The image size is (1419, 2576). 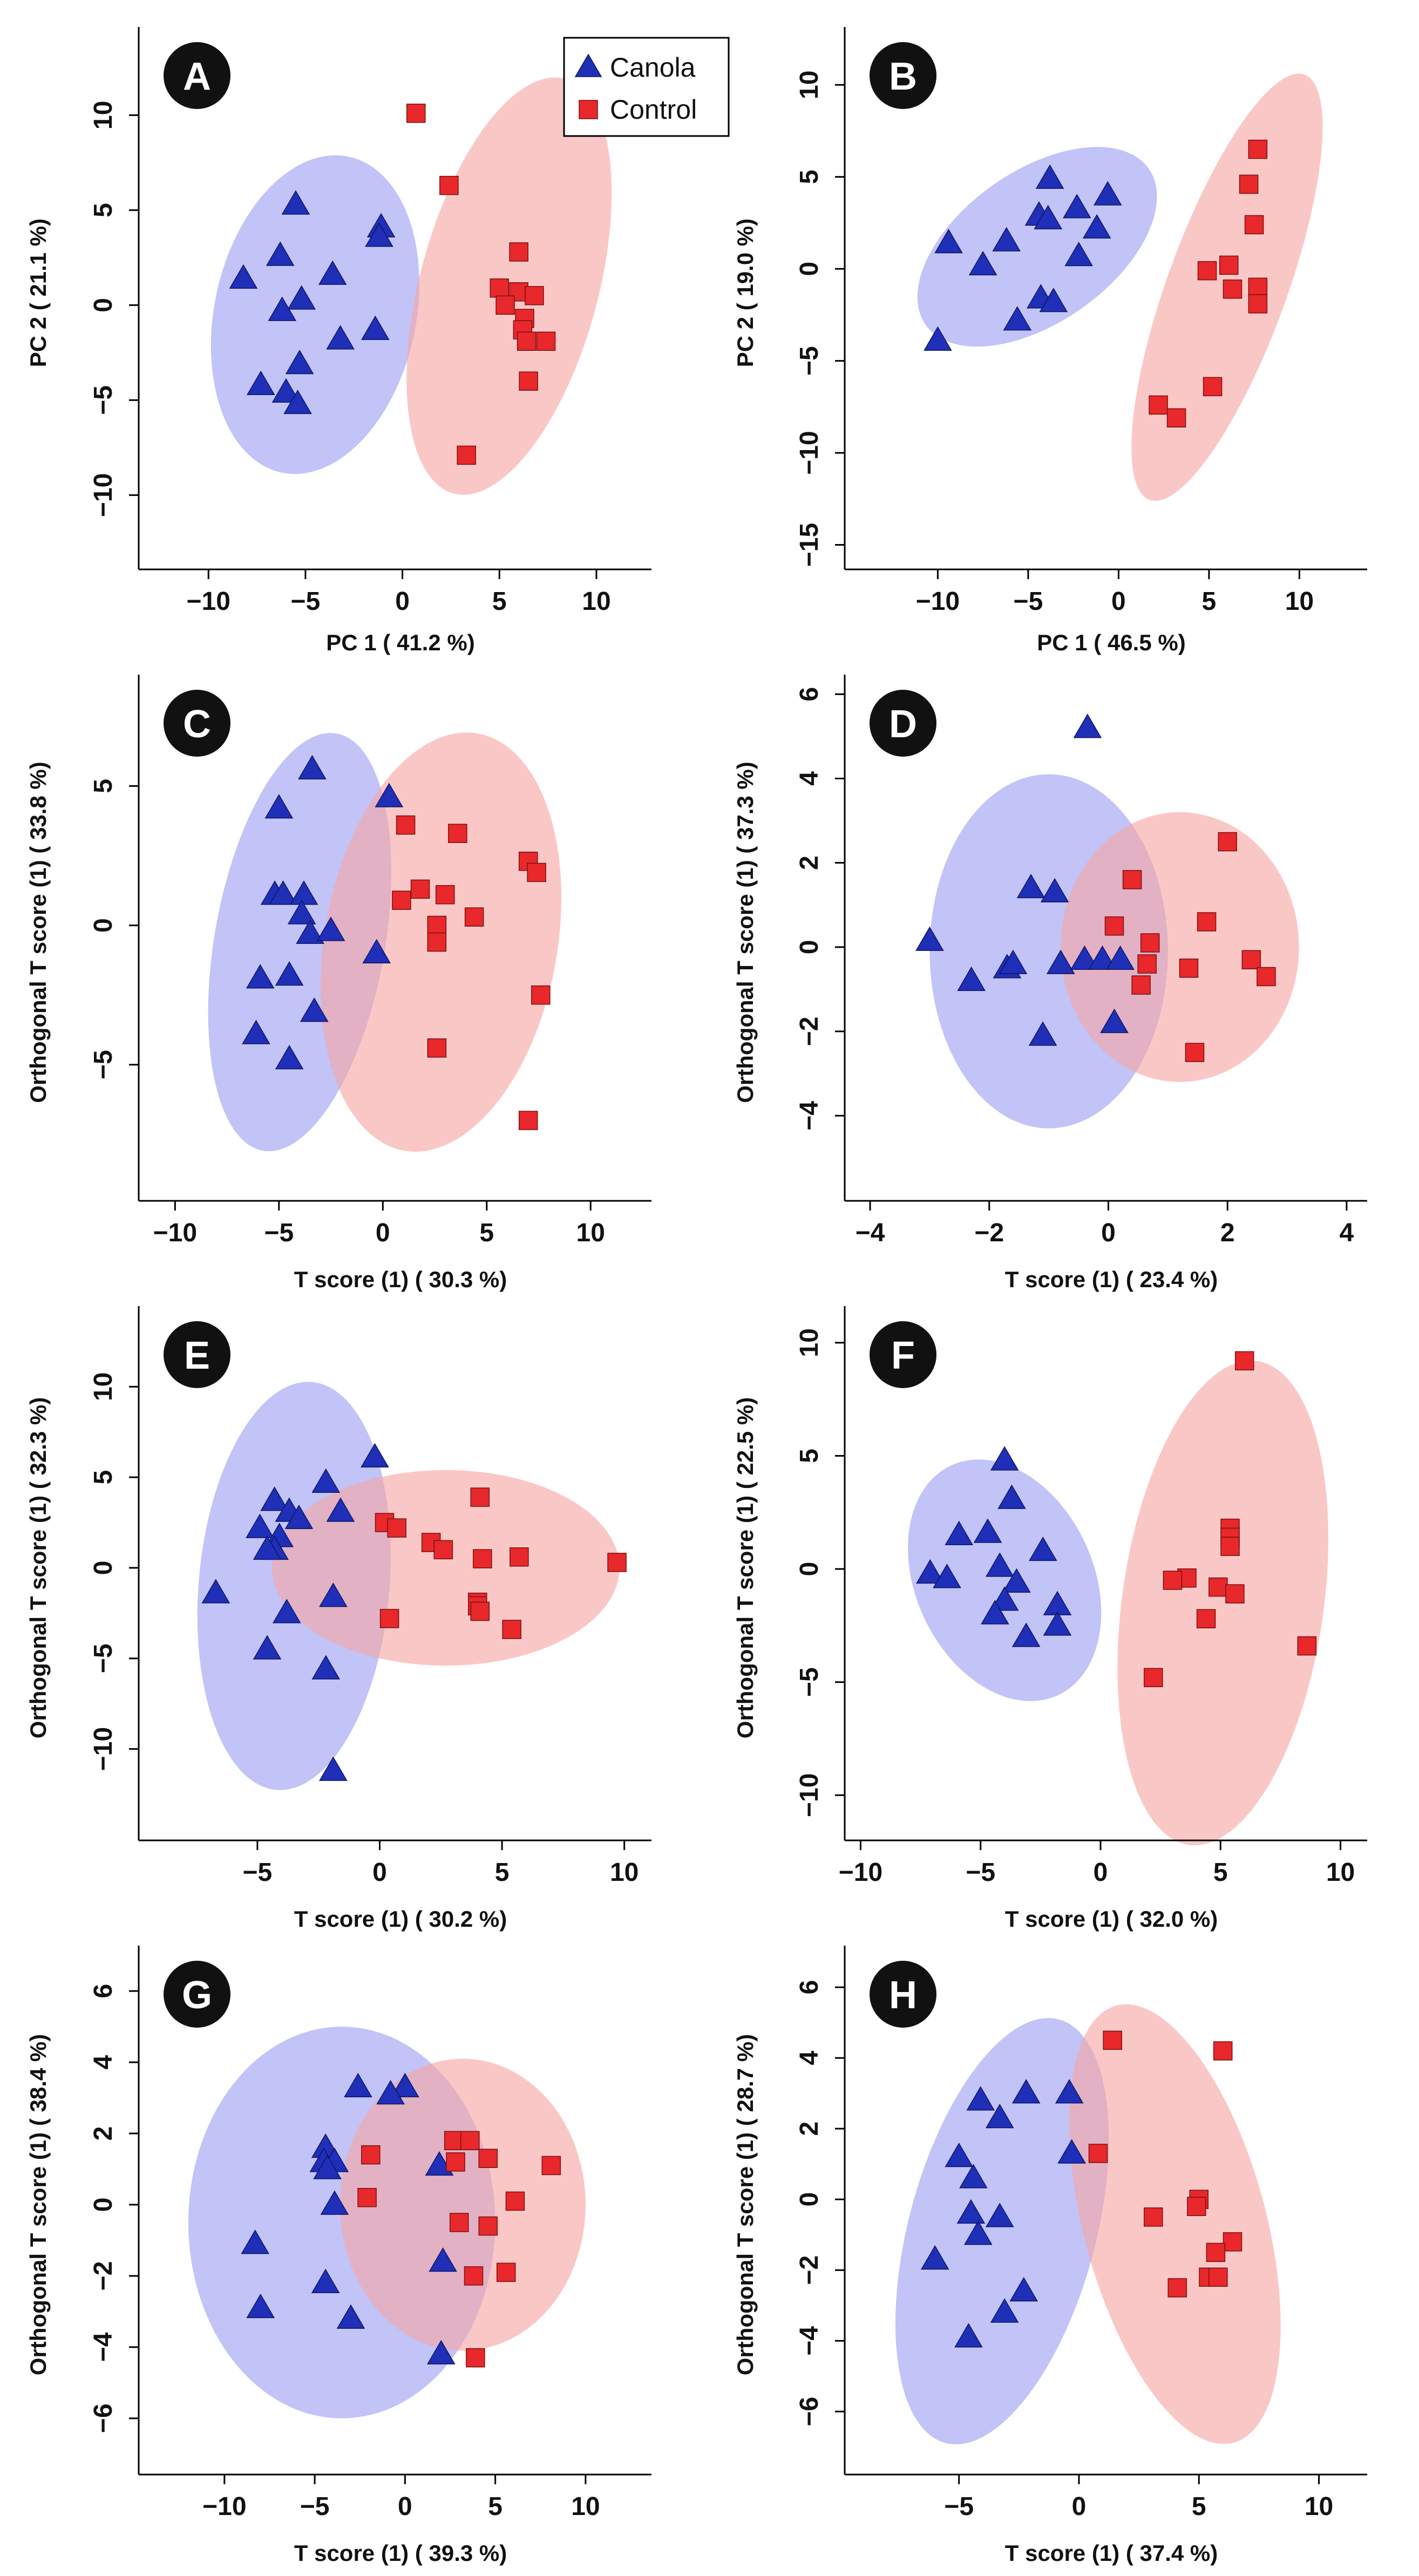 I want to click on x-tick-label: 10, so click(x=596, y=601).